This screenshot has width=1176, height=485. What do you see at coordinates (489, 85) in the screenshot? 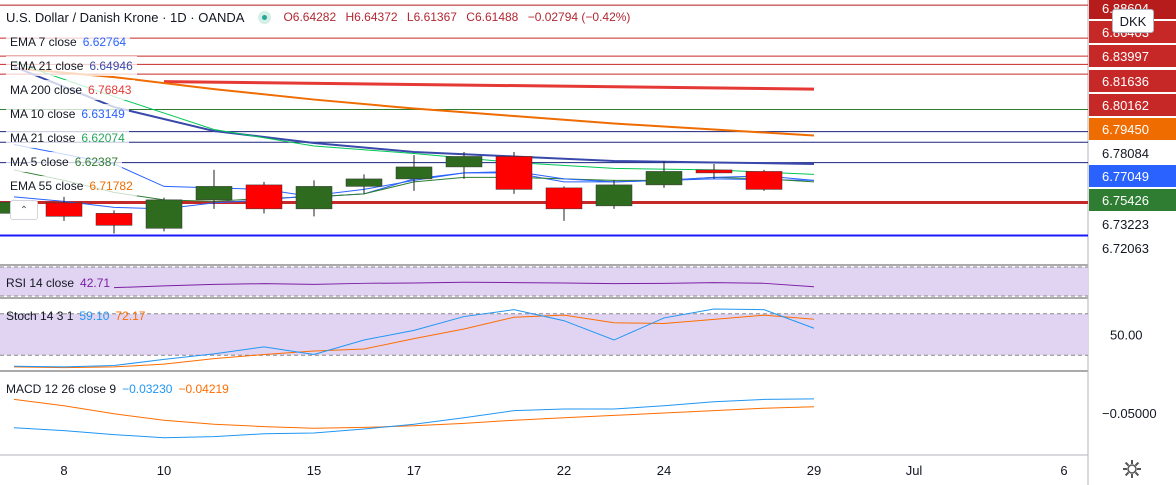
I see `series-ma-200-close` at bounding box center [489, 85].